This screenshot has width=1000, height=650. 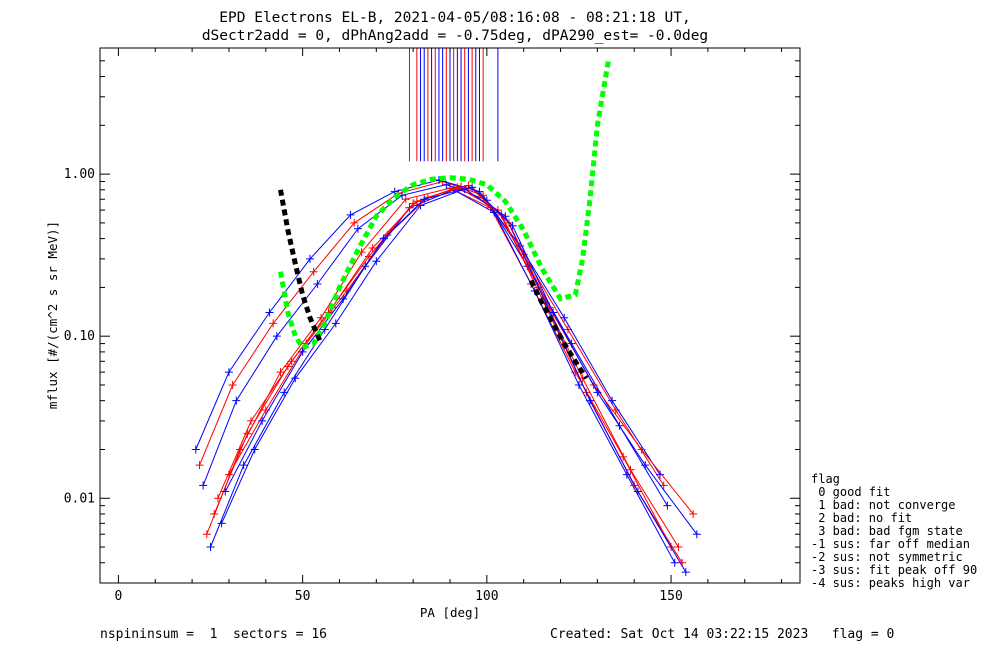 I want to click on footer-left: nspininsum = 1 sectors = 16, so click(x=213, y=634).